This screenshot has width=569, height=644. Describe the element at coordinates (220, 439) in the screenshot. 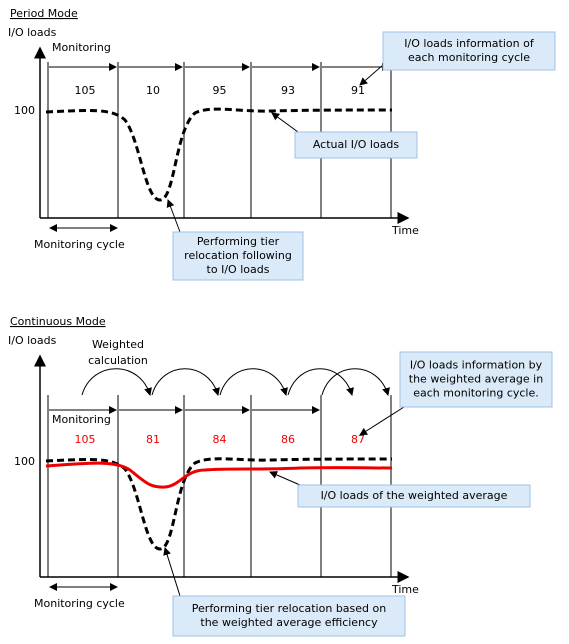

I see `cycle-value: 84` at that location.